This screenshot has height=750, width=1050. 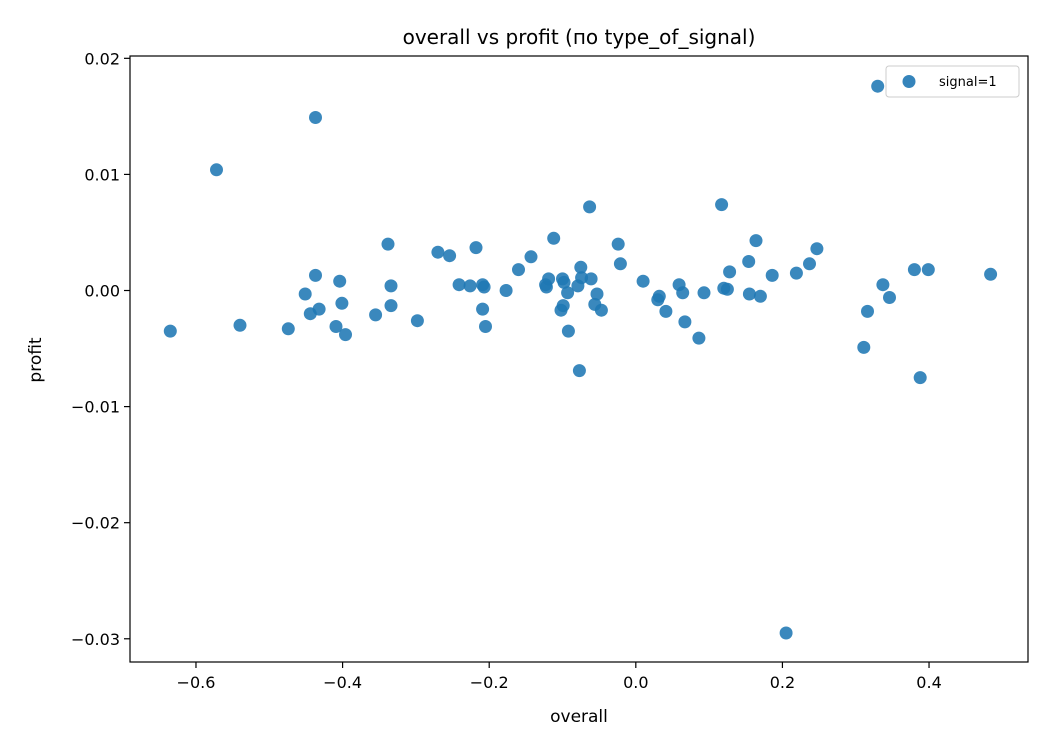 I want to click on y-tick-label: 0.00, so click(x=102, y=291).